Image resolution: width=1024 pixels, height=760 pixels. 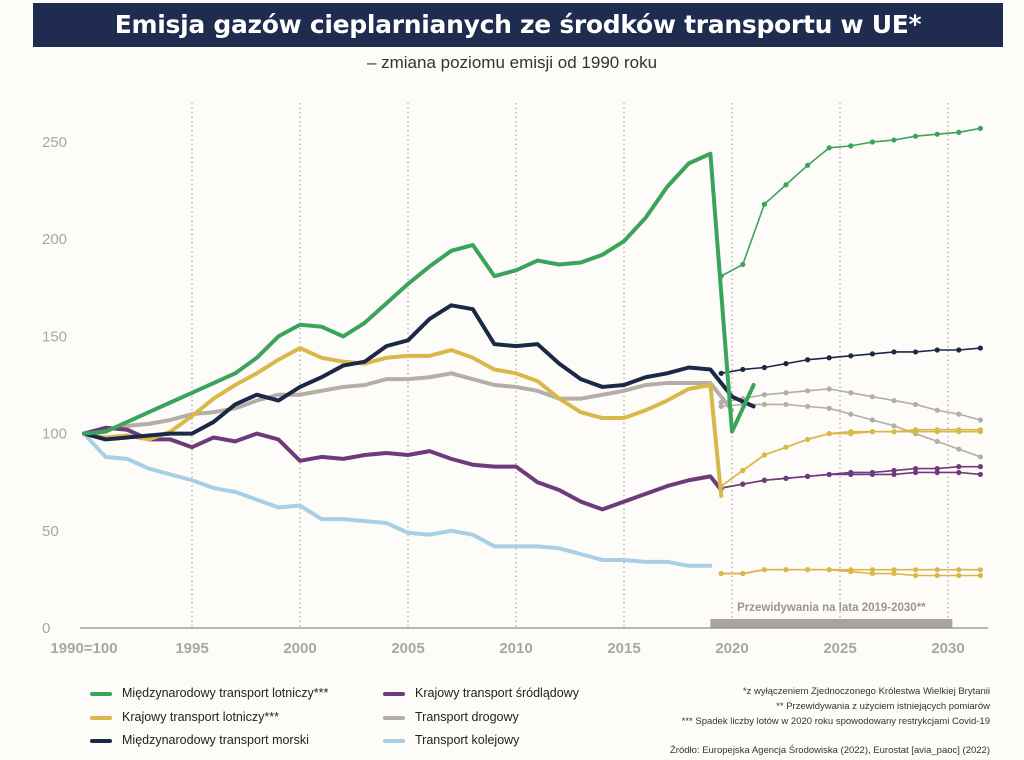 I want to click on legend-item-inland-waterways: Krajowy transport śródlądowy, so click(x=481, y=693).